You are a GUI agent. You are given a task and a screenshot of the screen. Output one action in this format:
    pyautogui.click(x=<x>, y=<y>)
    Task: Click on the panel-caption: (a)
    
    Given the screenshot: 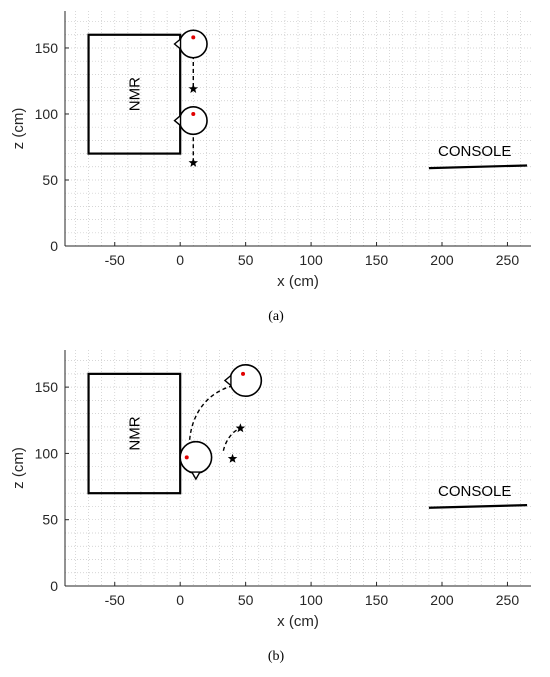 What is the action you would take?
    pyautogui.click(x=276, y=316)
    